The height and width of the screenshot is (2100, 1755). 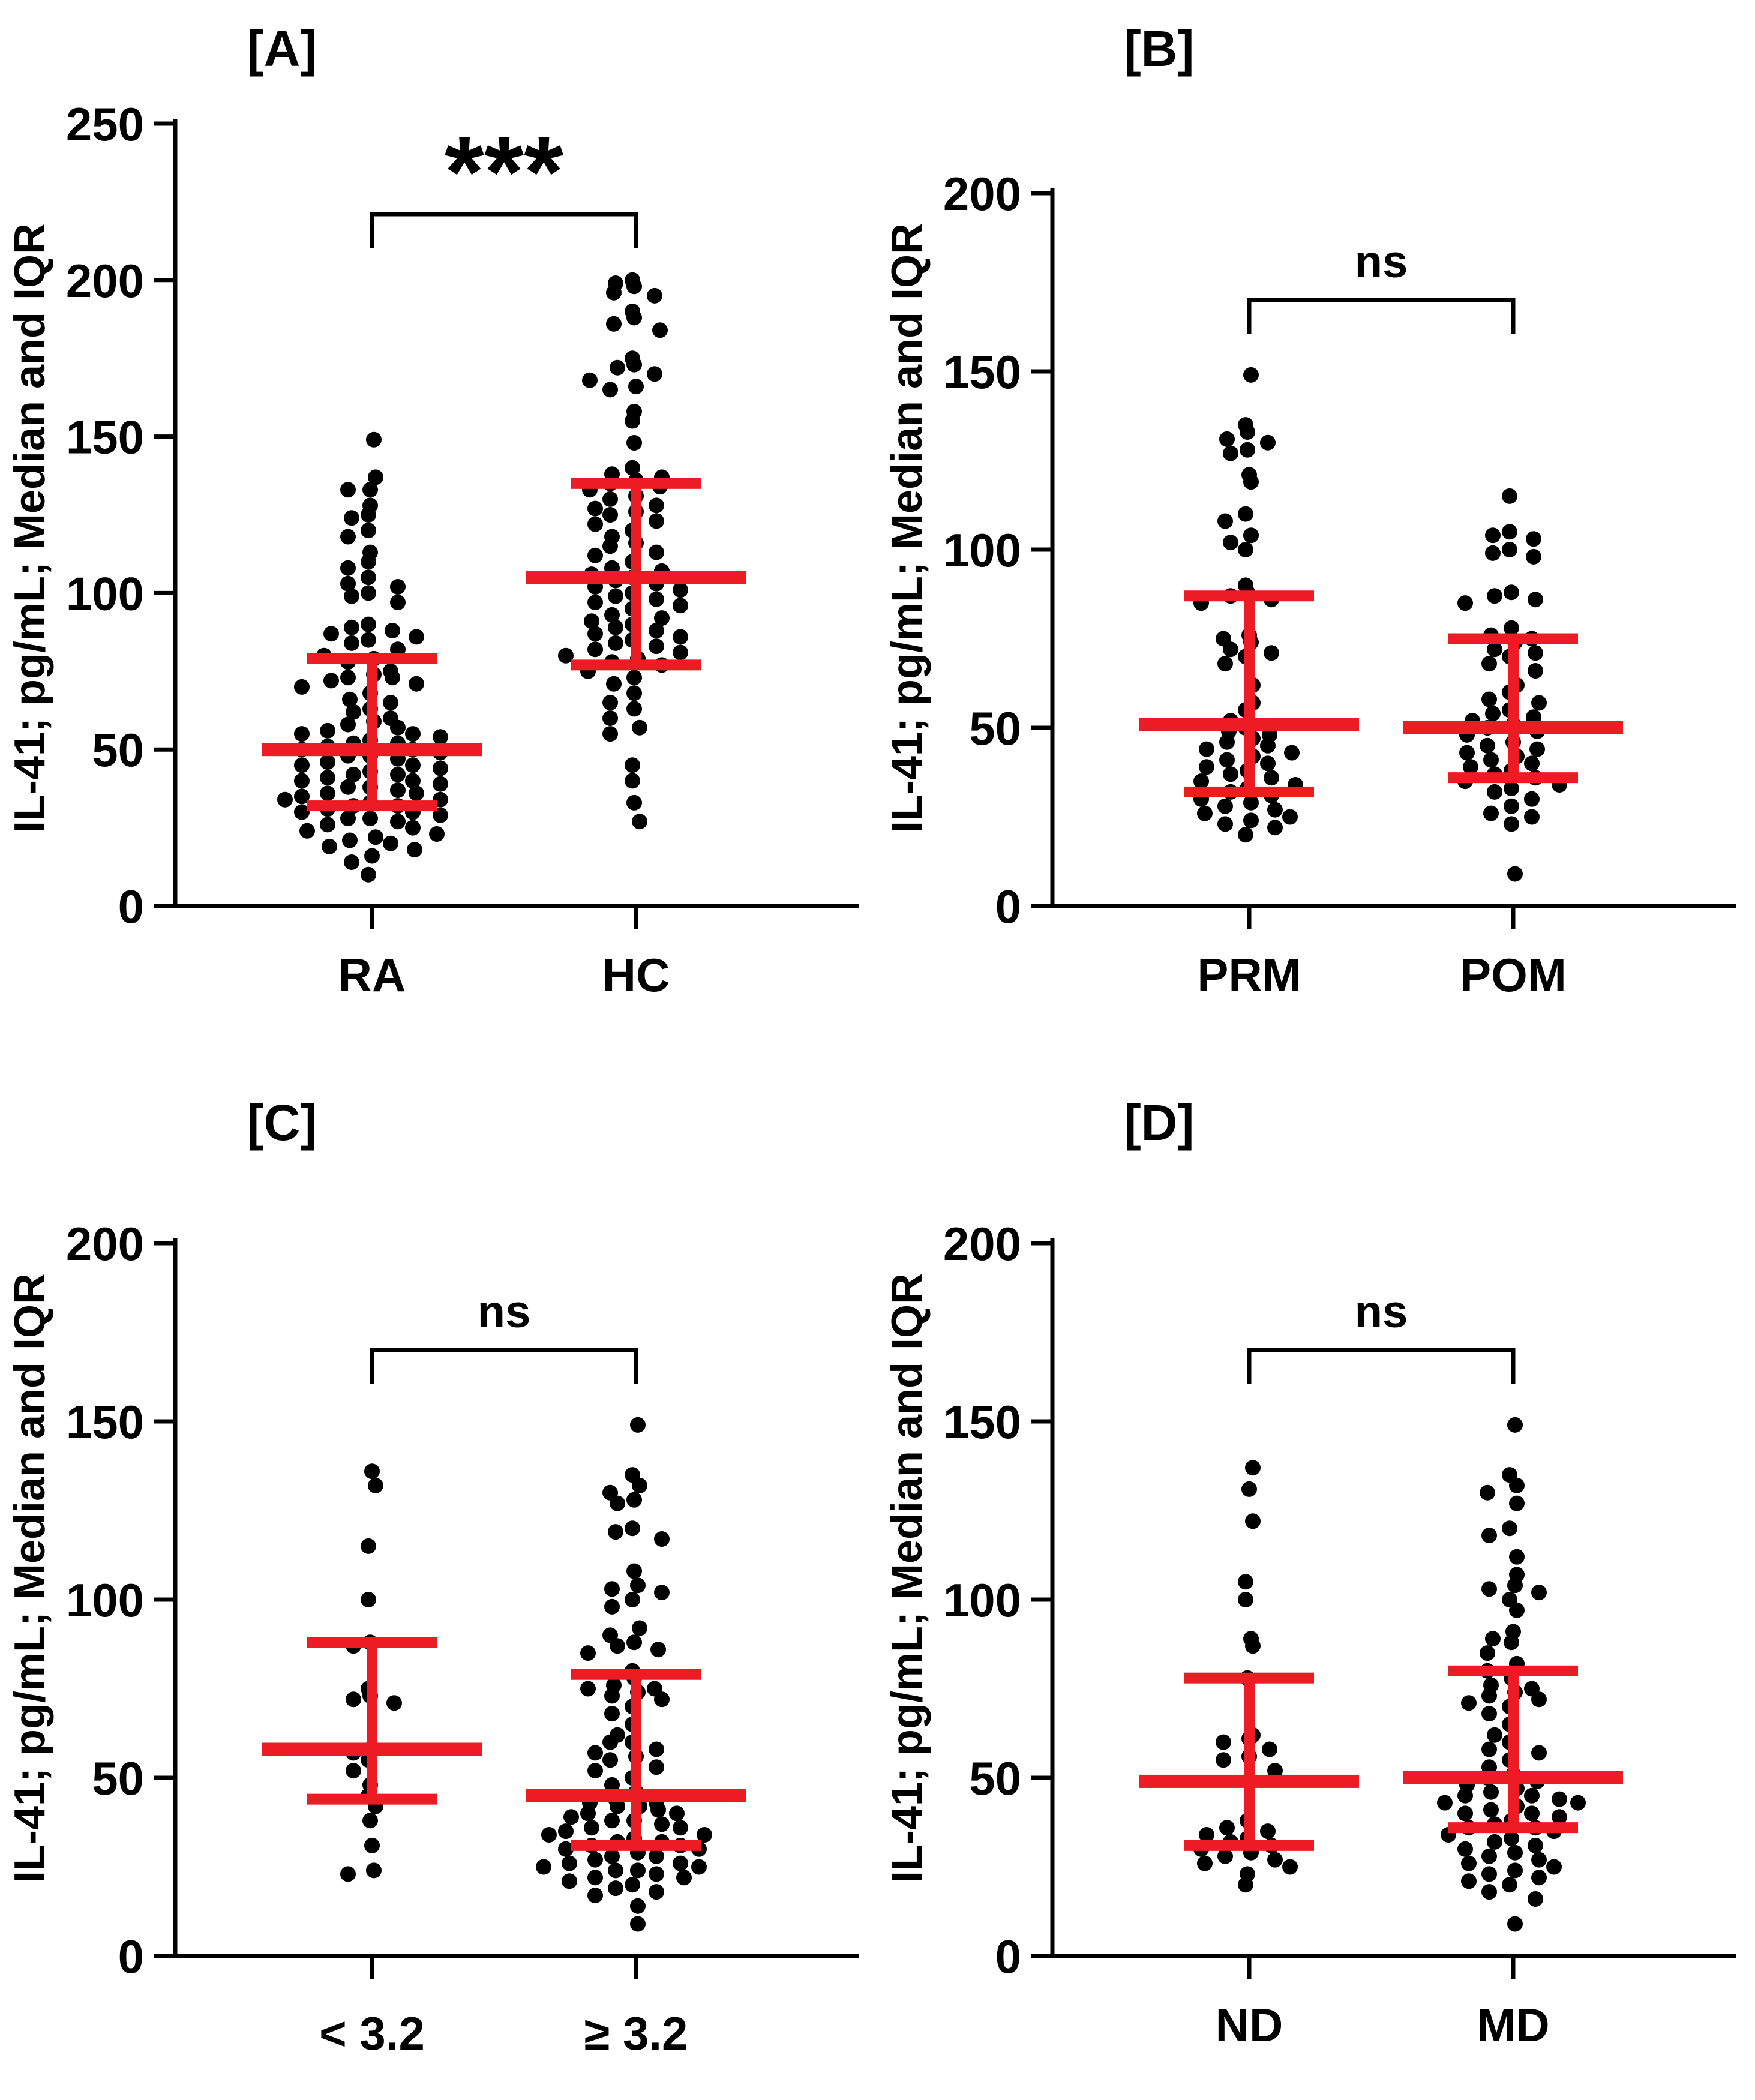 What do you see at coordinates (30, 528) in the screenshot?
I see `y-axis-label: IL-41; pg/mL; Median and IQR` at bounding box center [30, 528].